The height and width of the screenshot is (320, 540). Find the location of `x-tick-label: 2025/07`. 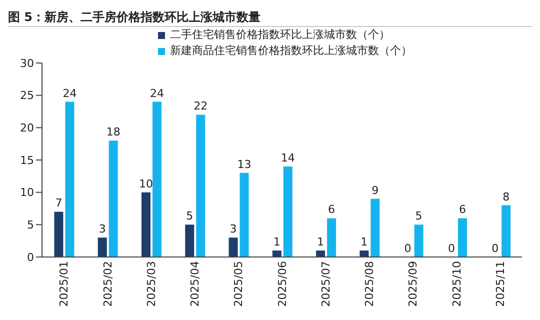

x-tick-label: 2025/07 is located at coordinates (325, 284).